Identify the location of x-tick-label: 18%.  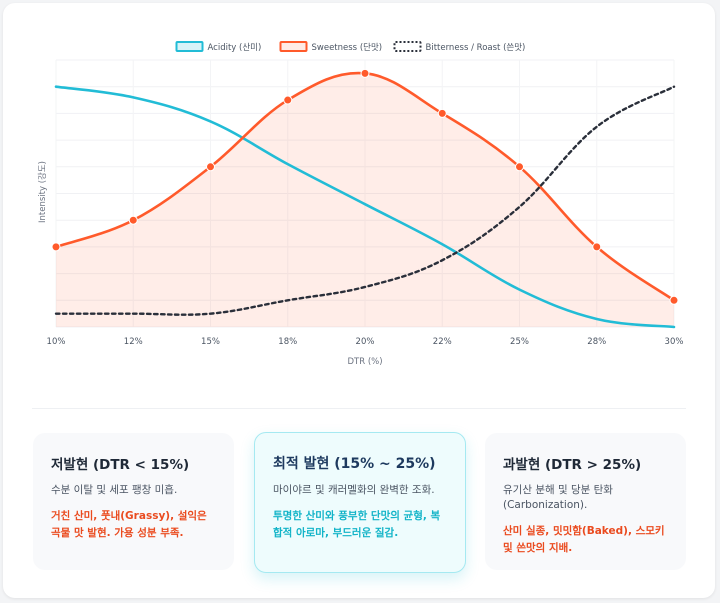
(287, 342).